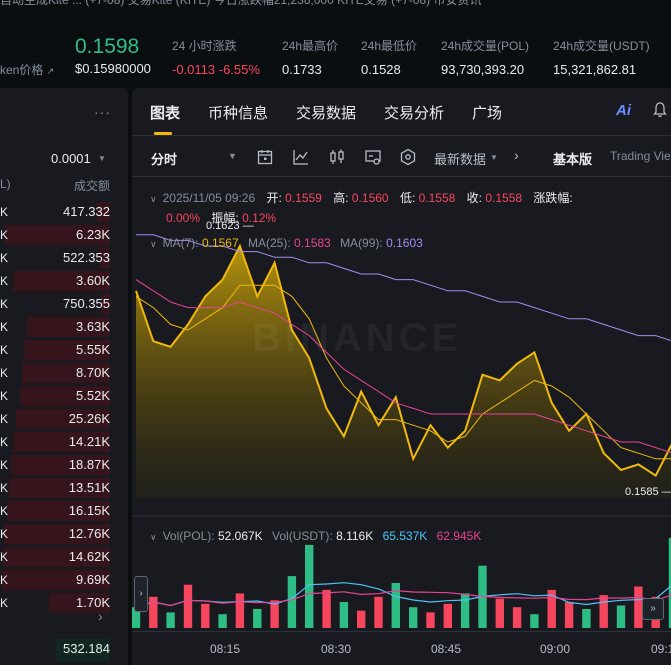 The width and height of the screenshot is (671, 665). I want to click on order-book-row: K 3.60K, so click(64, 280).